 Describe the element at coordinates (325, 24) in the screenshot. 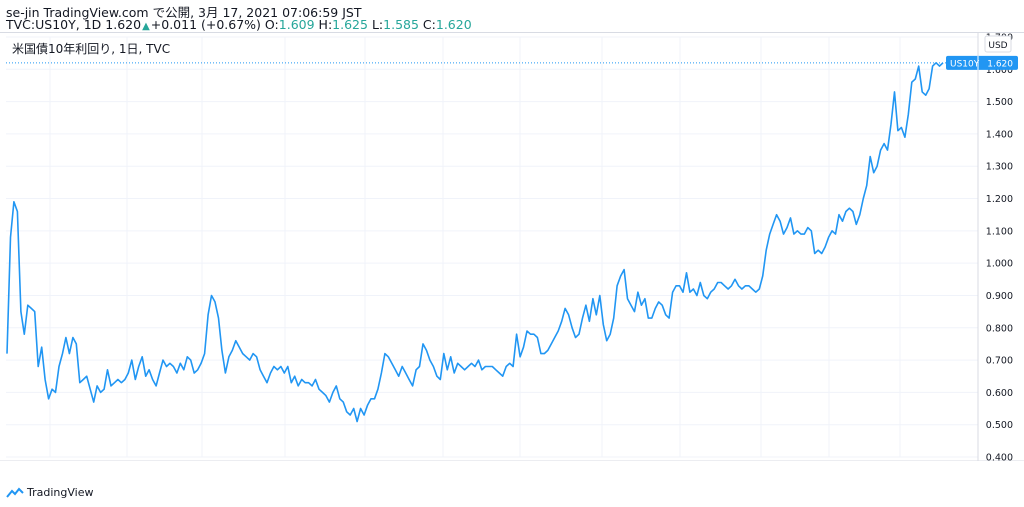

I see `high-label: H:` at that location.